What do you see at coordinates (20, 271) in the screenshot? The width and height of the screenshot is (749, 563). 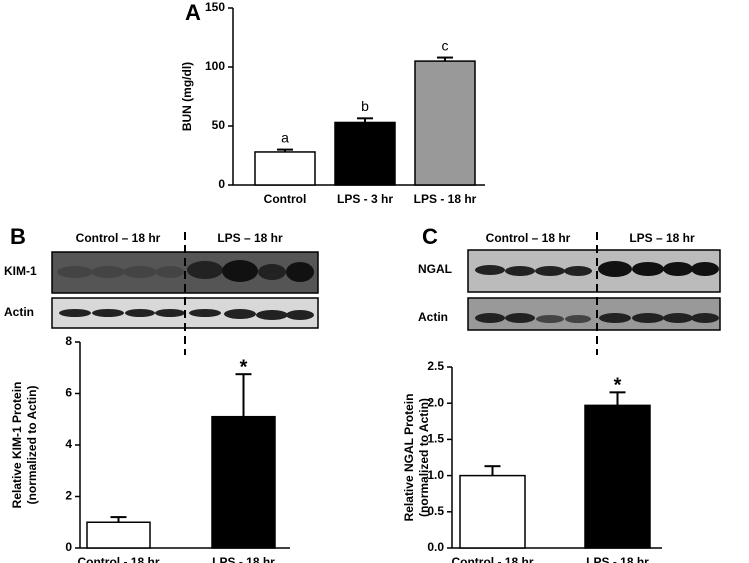 I see `blot-row: KIM-1` at bounding box center [20, 271].